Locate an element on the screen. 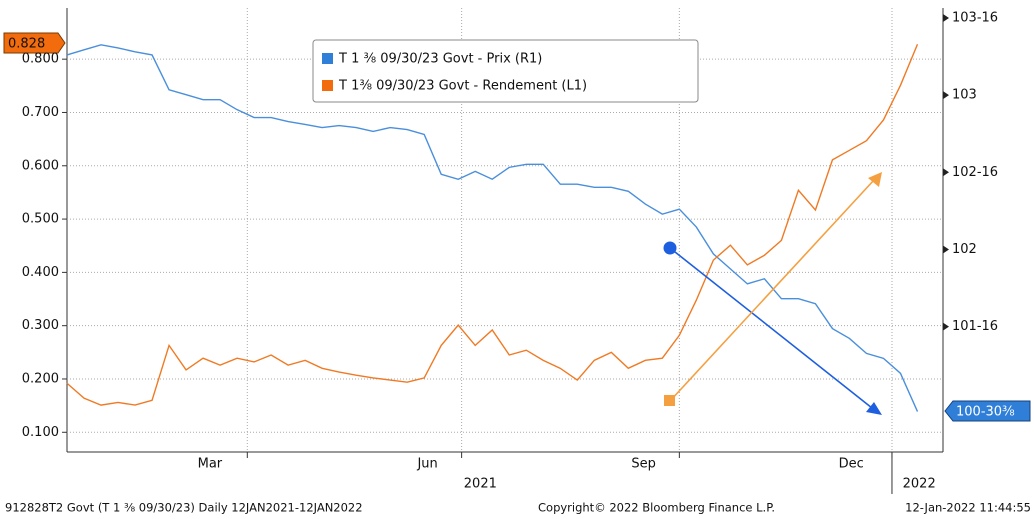  year-label: 2021 is located at coordinates (480, 484).